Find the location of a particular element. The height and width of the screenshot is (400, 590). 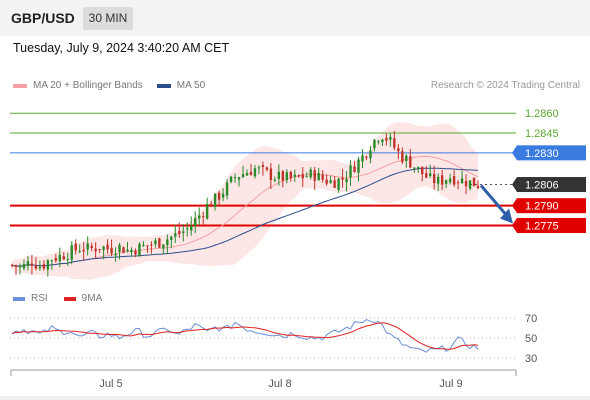

level-label-1-2830: 1.2830 is located at coordinates (542, 154).